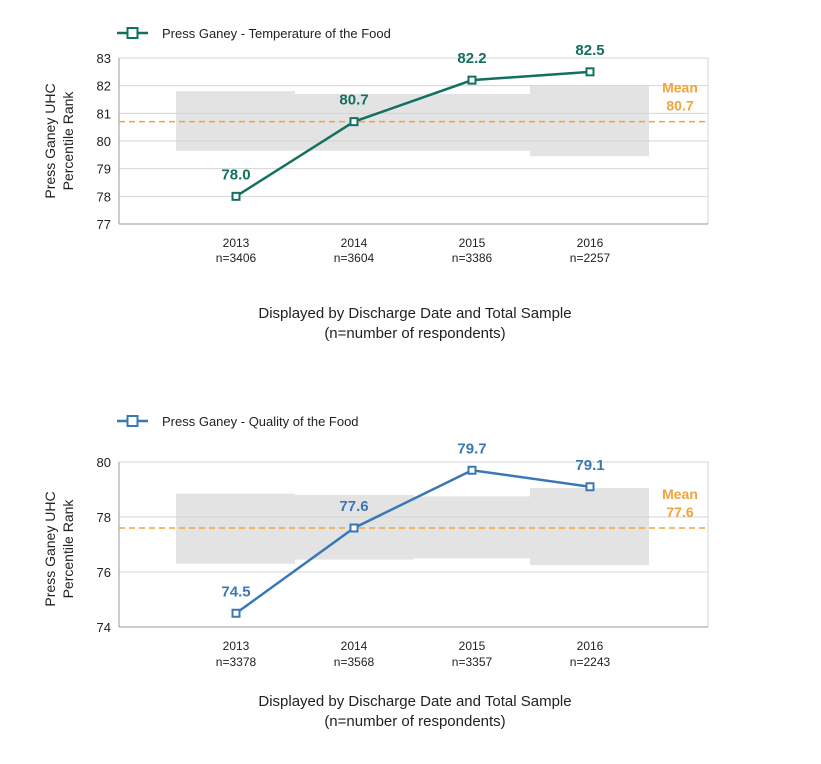  I want to click on data-label: 80.7, so click(353, 100).